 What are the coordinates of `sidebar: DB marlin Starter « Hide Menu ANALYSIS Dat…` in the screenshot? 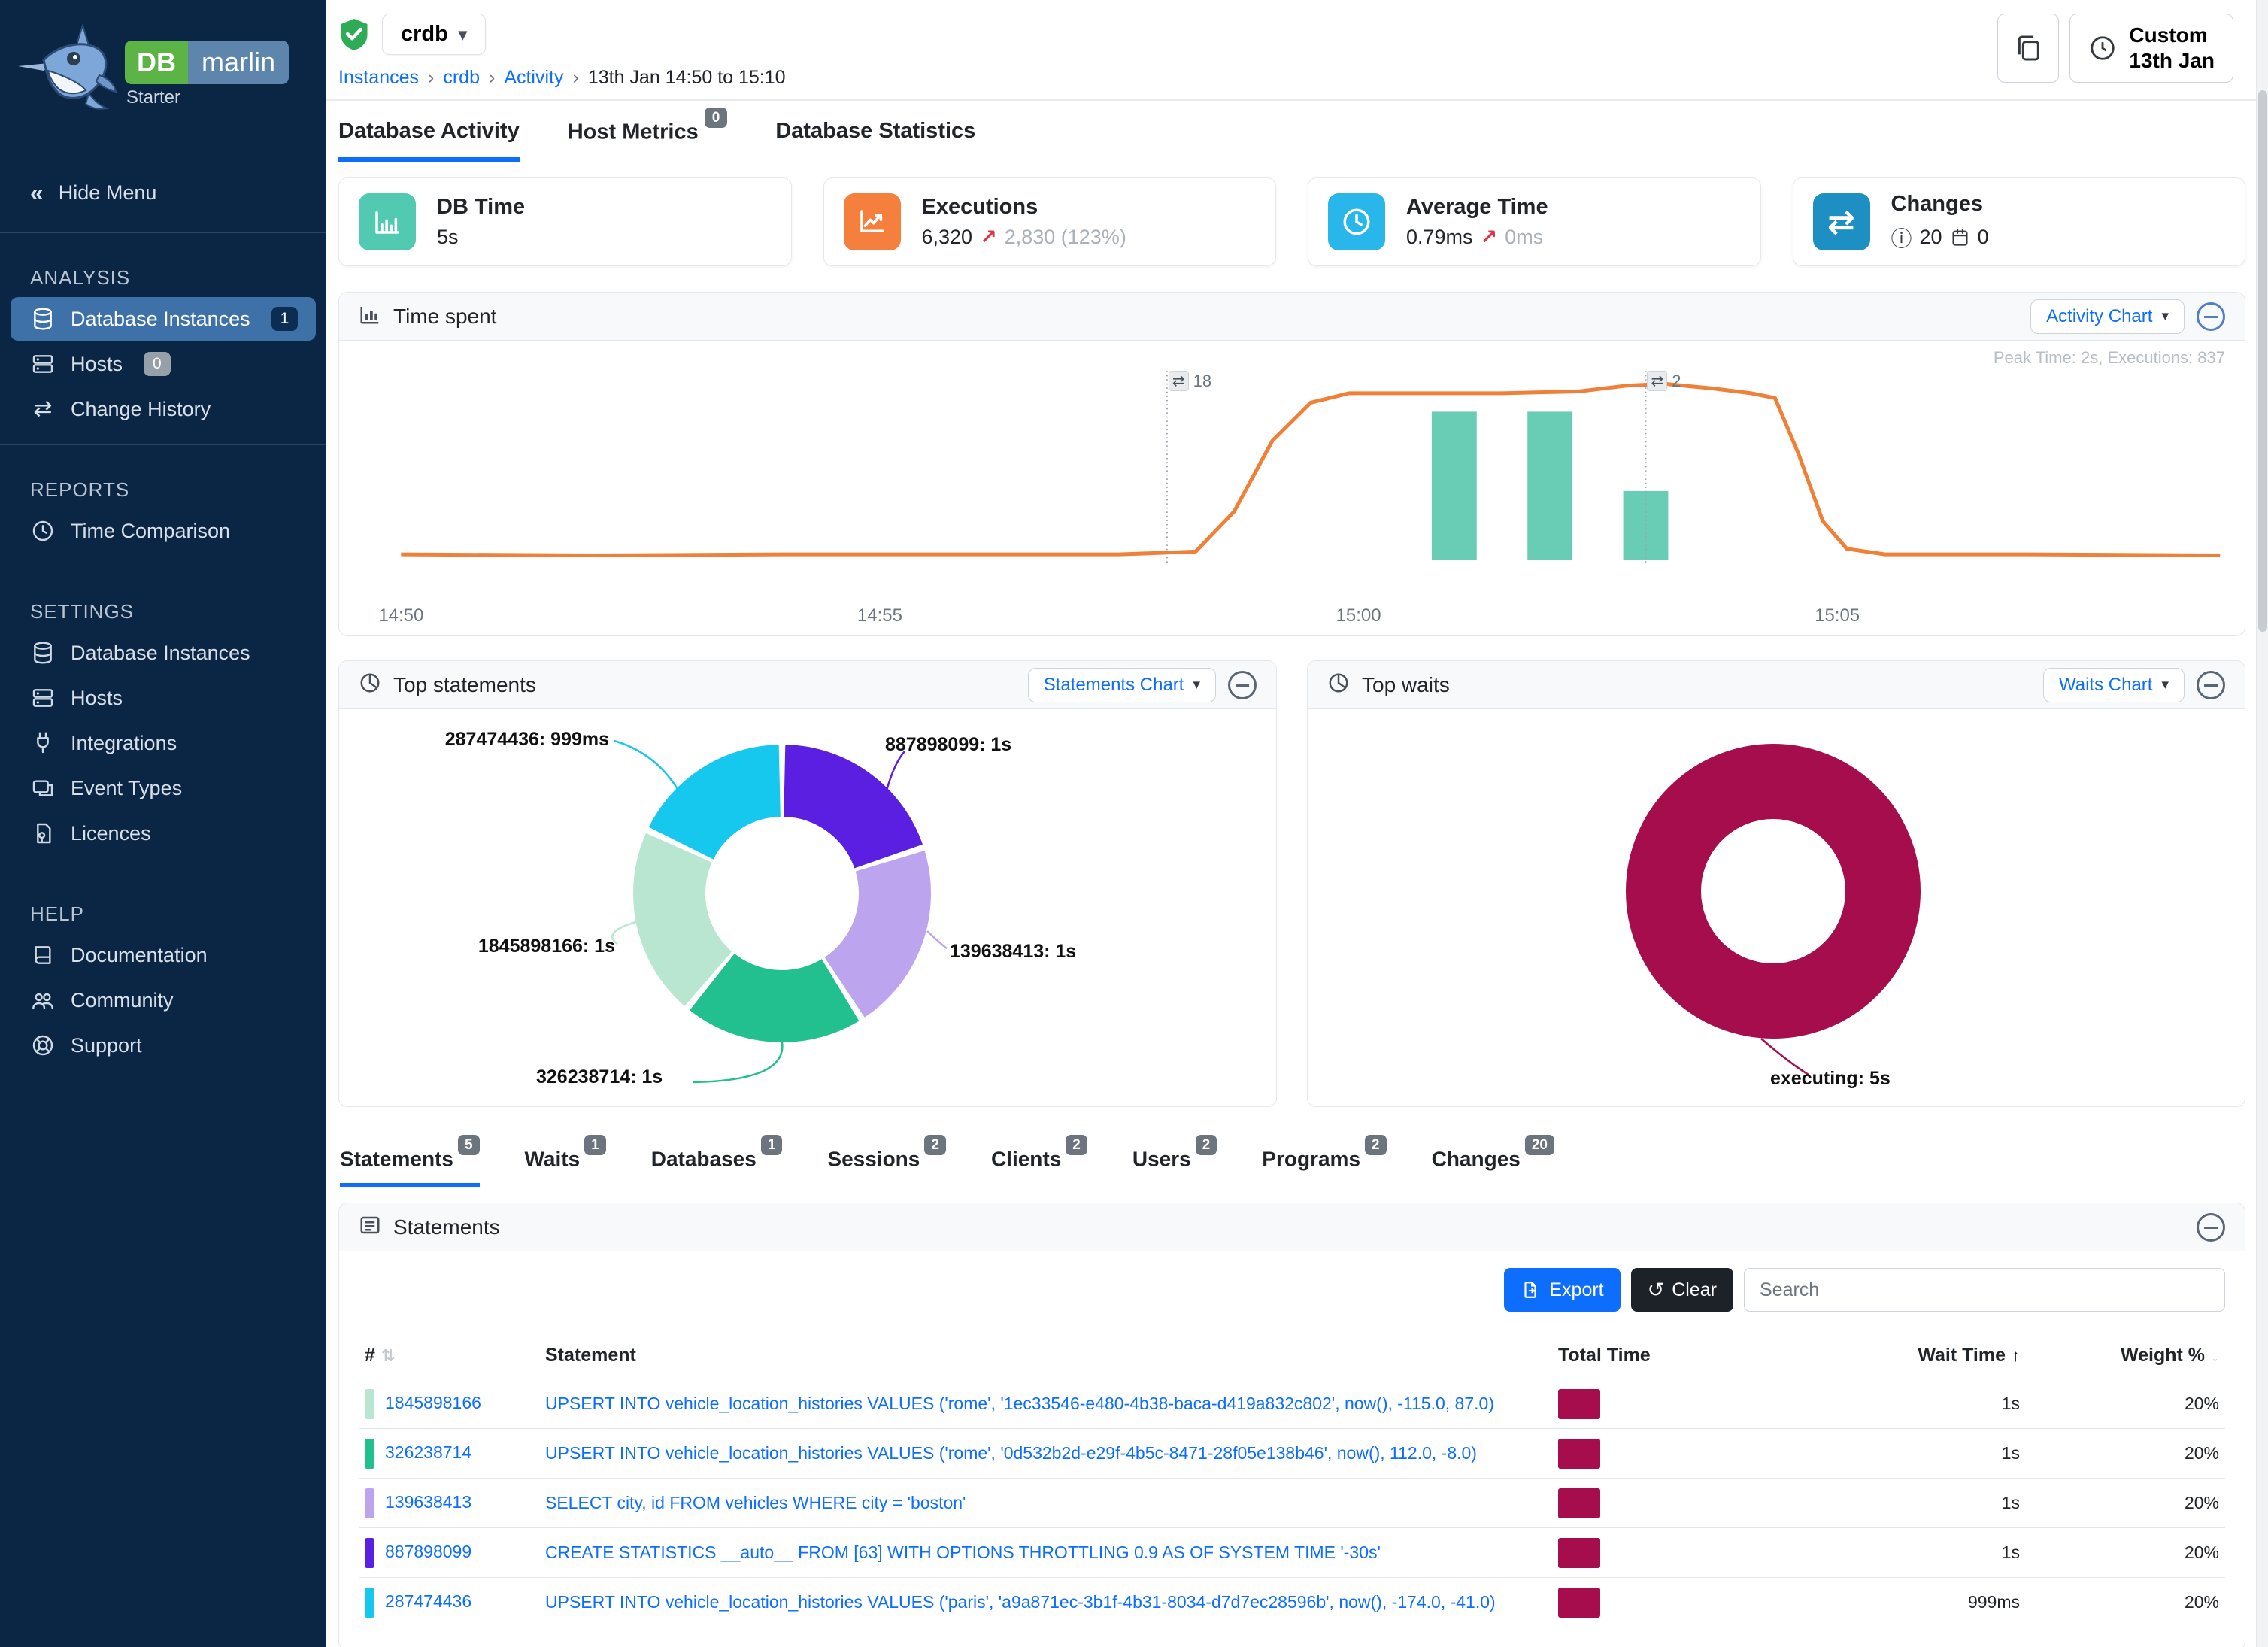 It's located at (163, 823).